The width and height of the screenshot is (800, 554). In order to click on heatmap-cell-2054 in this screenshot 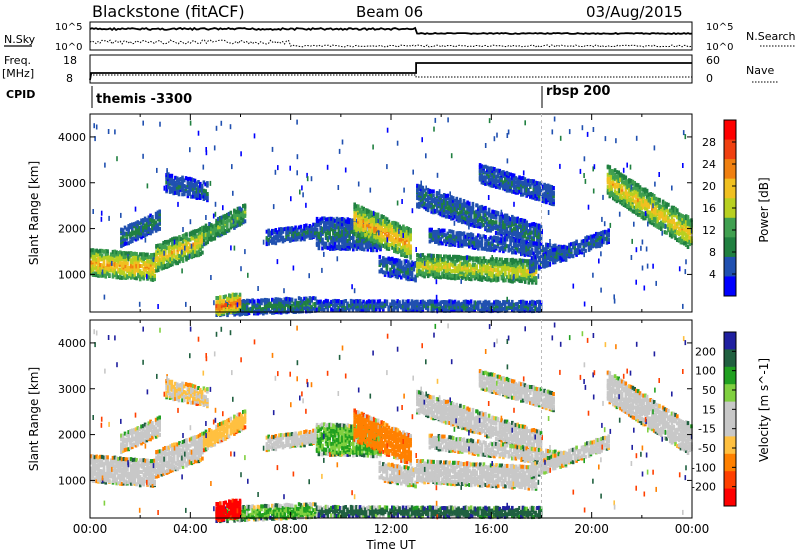, I will do `click(354, 211)`.